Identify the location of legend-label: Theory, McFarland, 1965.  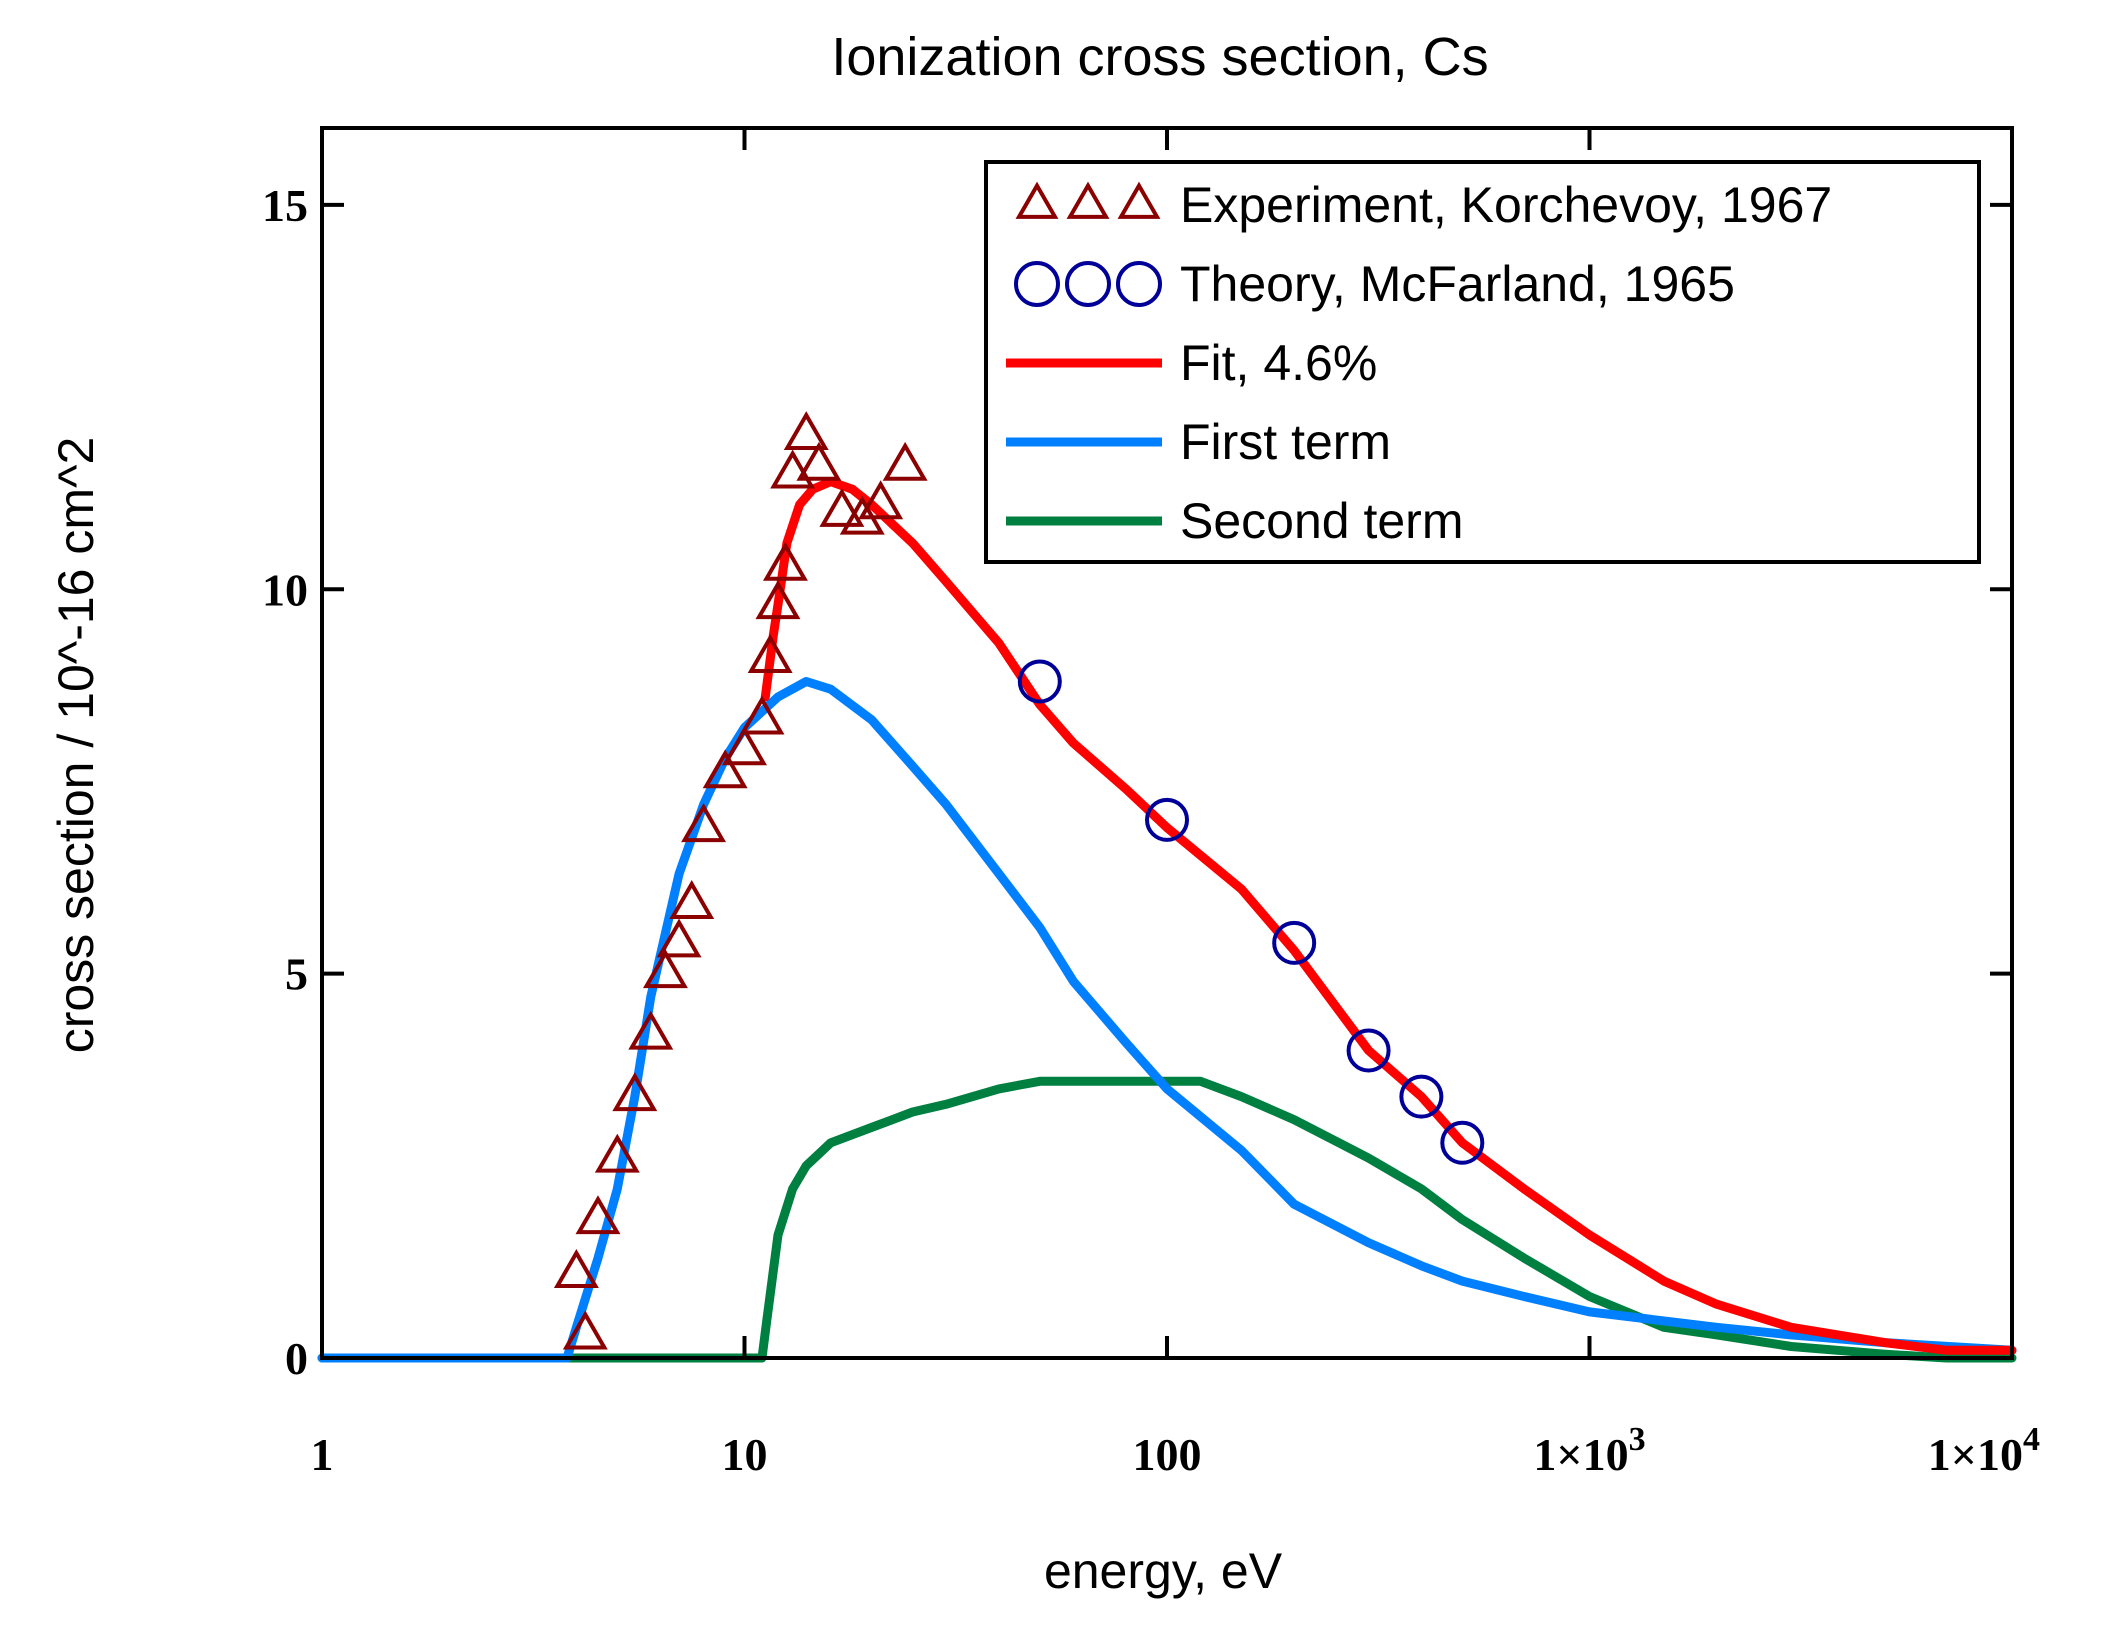
(1457, 284).